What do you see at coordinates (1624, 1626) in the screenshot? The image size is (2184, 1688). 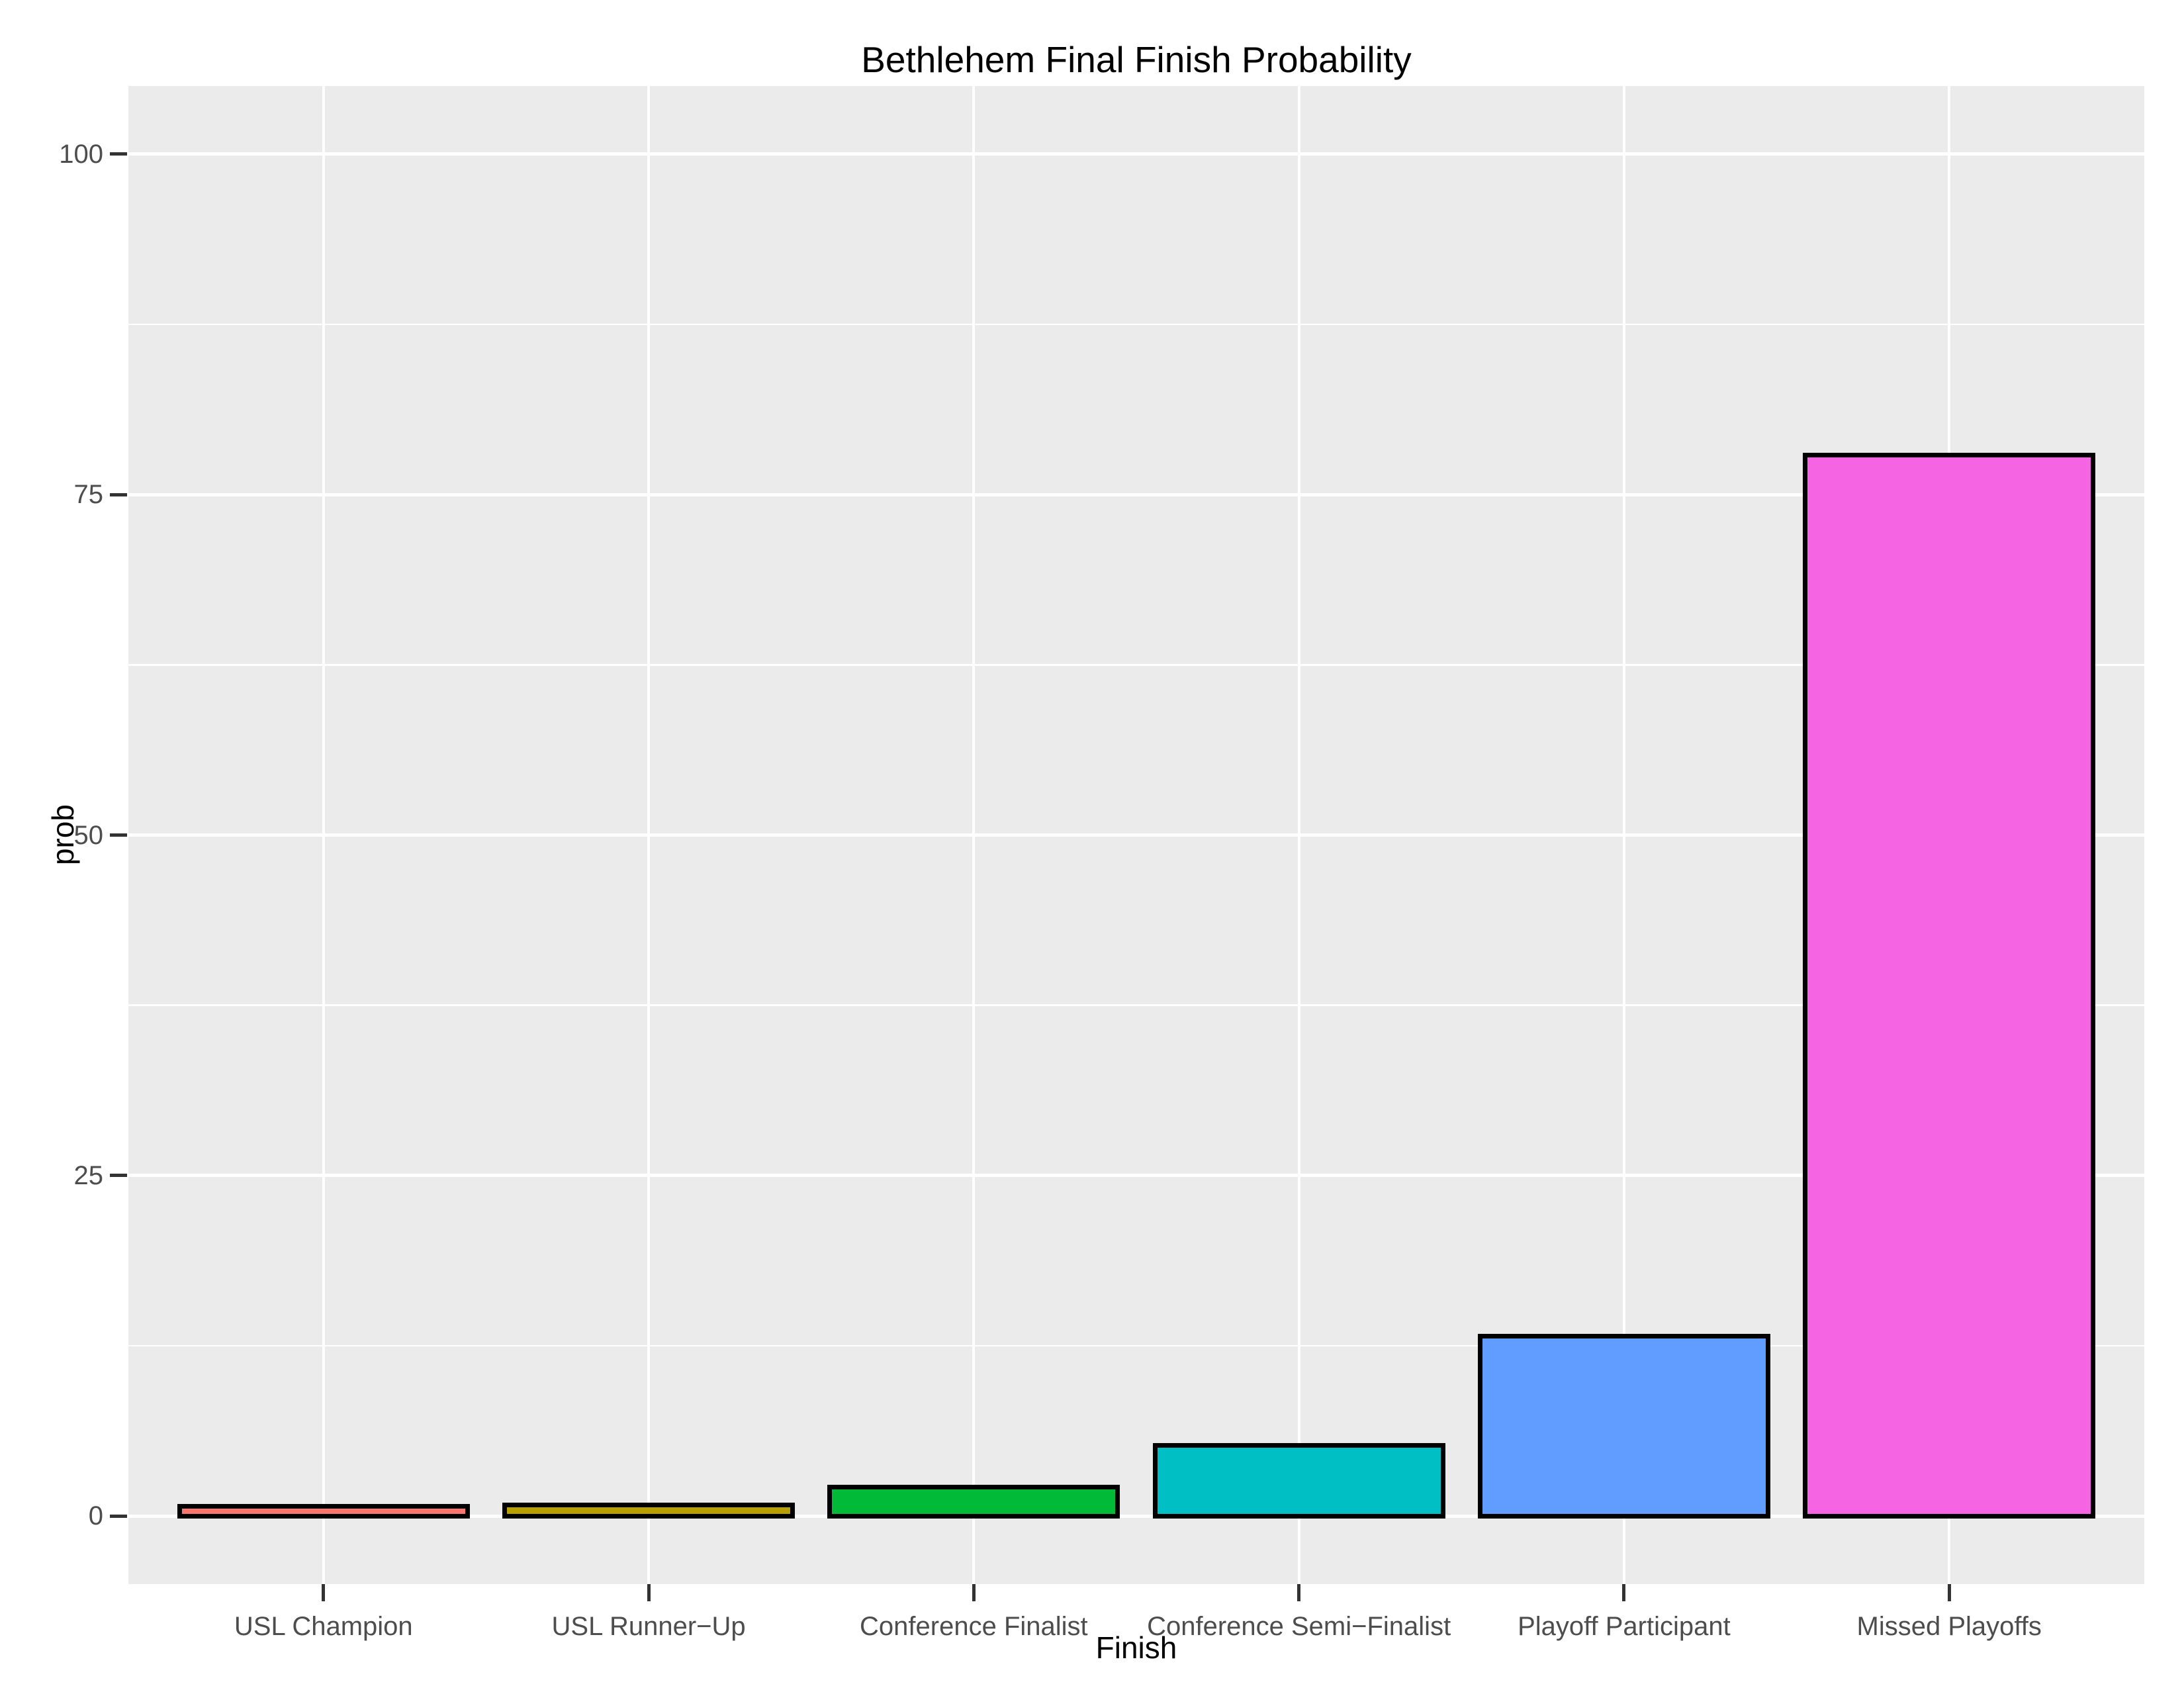 I see `x-tick-label: Playoff Participant` at bounding box center [1624, 1626].